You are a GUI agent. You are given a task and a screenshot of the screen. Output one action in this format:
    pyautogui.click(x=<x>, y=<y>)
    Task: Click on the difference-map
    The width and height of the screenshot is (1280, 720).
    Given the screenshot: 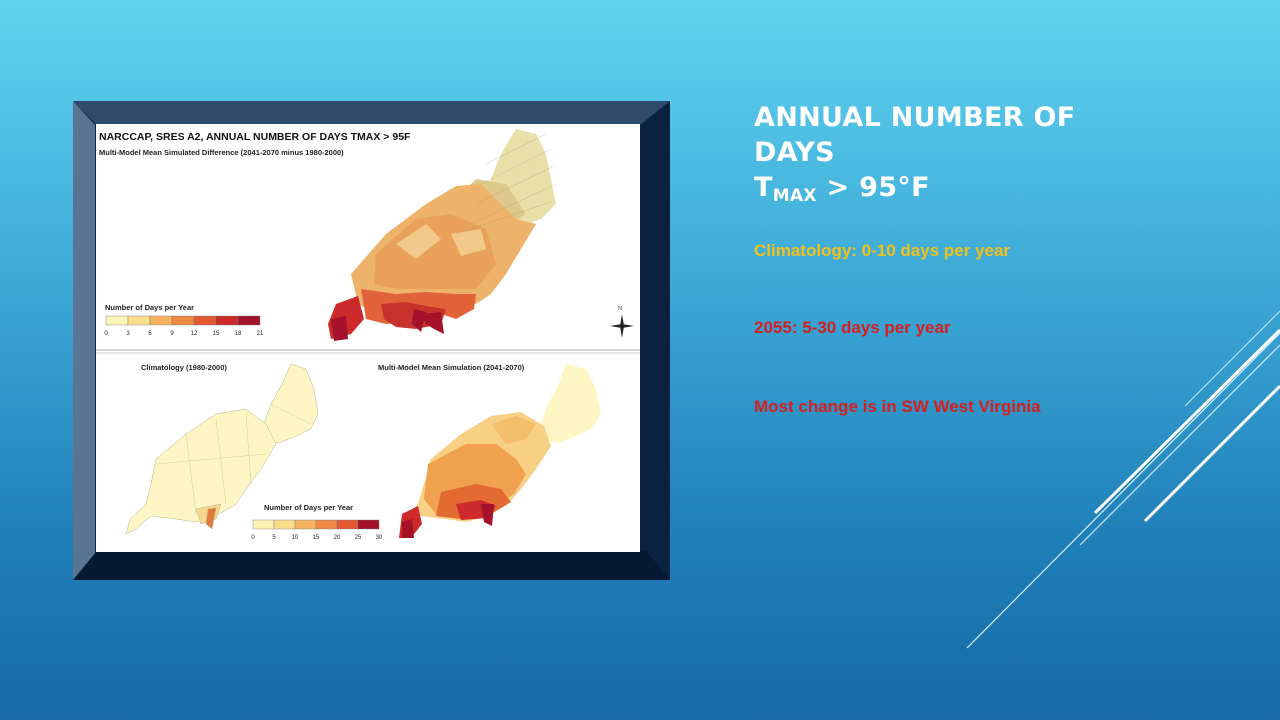 What is the action you would take?
    pyautogui.click(x=442, y=235)
    